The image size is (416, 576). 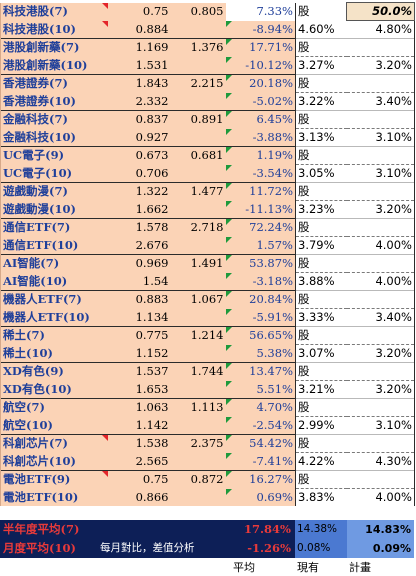 What do you see at coordinates (54, 479) in the screenshot?
I see `fund-name-cell: 電池ETF(9)` at bounding box center [54, 479].